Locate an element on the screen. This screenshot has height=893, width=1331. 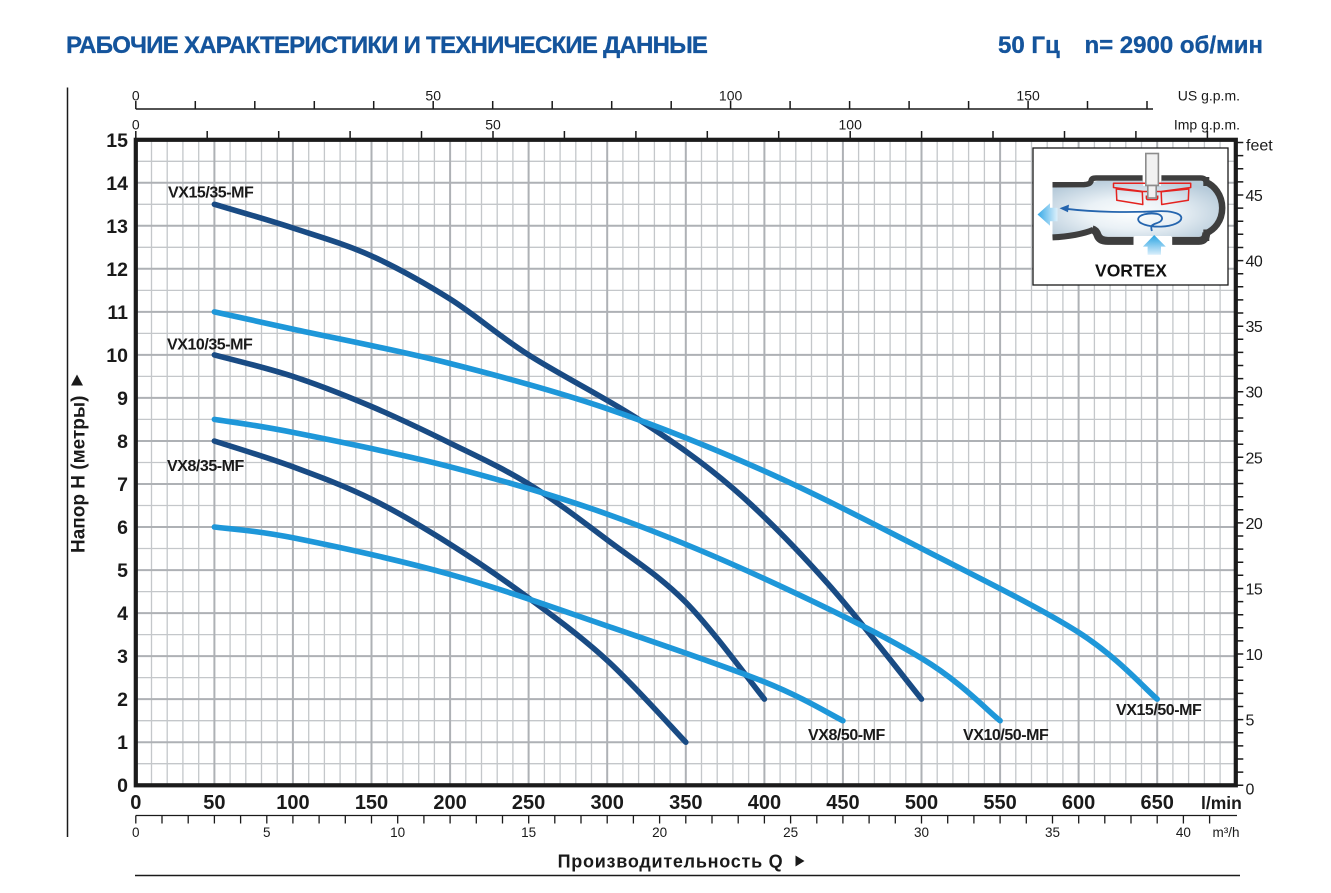
svg-text: 600 is located at coordinates (1078, 803).